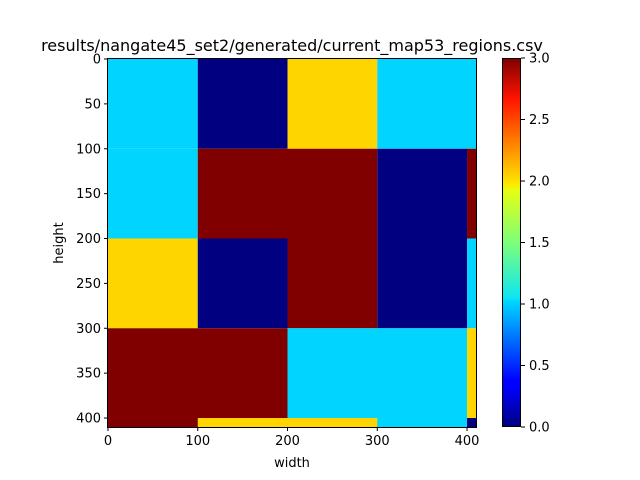 The height and width of the screenshot is (480, 640). I want to click on colorbar-gradient, so click(511, 242).